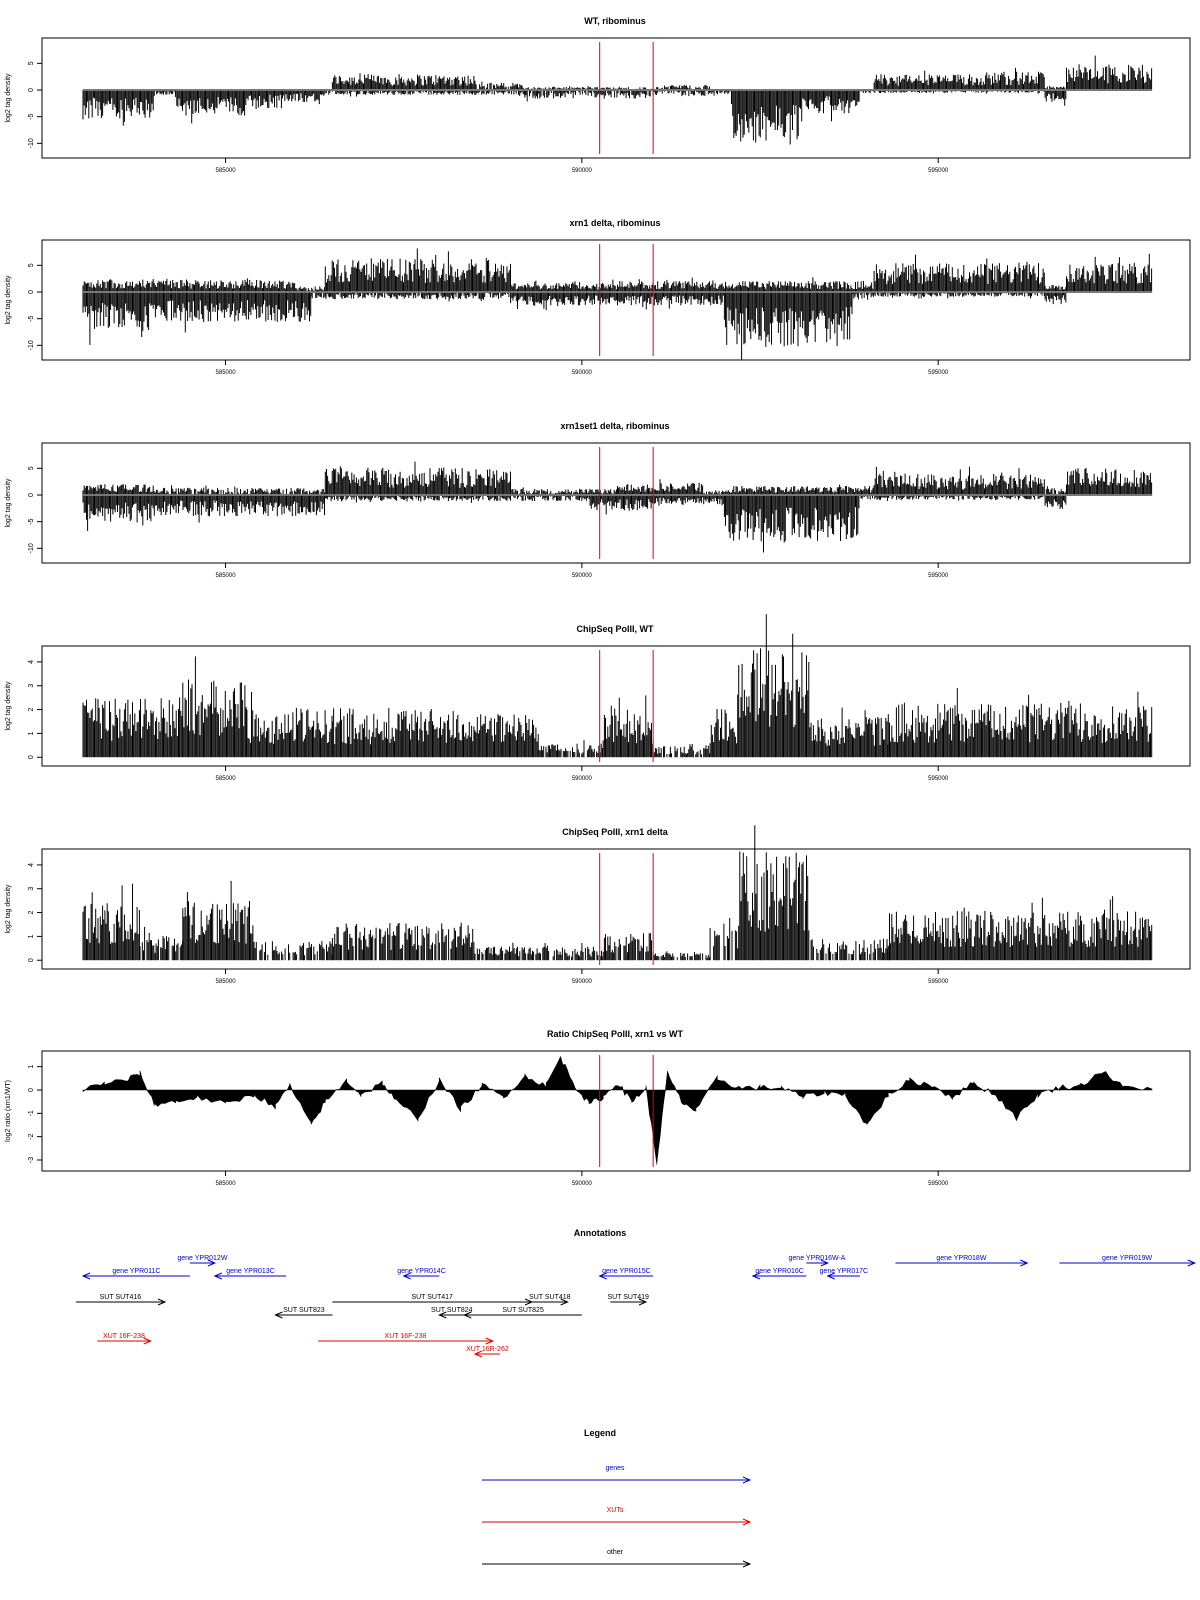  I want to click on chart-title: xrn1 delta, ribominus, so click(614, 223).